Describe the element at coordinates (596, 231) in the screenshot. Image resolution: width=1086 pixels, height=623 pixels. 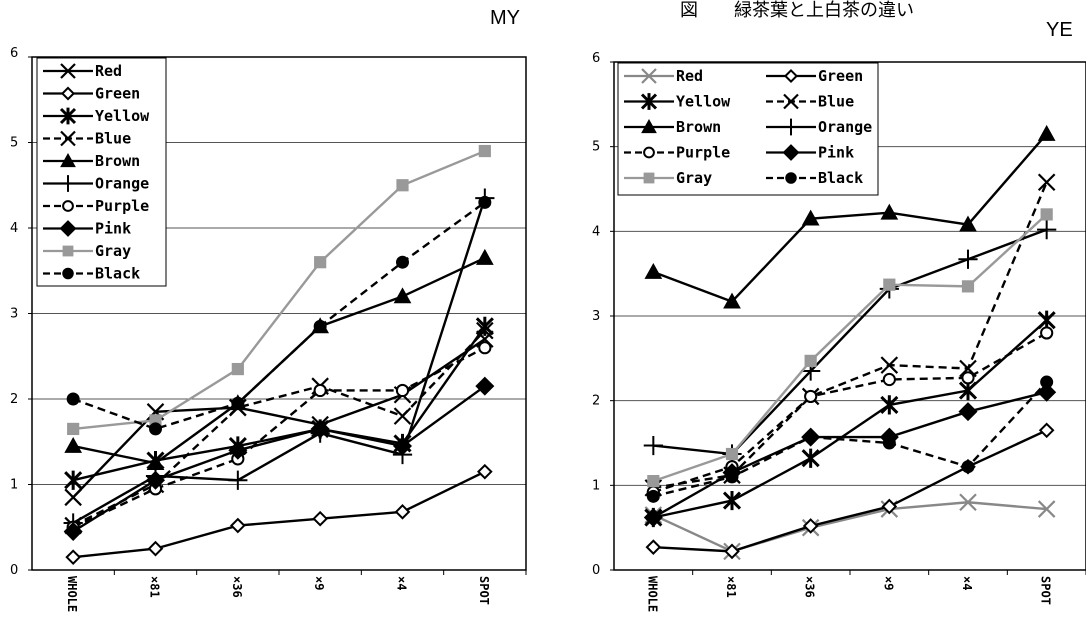
I see `y-tick-label: 4` at that location.